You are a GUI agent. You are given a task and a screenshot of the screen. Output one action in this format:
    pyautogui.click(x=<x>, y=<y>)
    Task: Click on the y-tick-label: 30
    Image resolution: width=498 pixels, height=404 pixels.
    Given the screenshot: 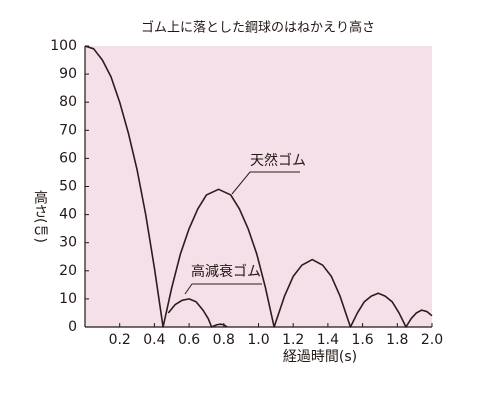 What is the action you would take?
    pyautogui.click(x=68, y=243)
    